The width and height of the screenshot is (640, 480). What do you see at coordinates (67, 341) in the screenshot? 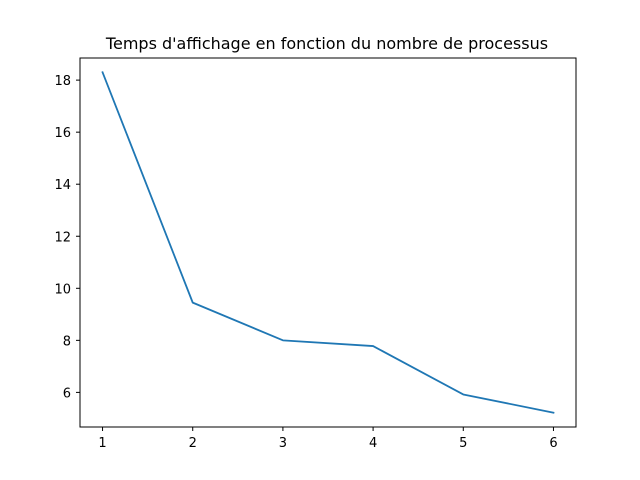
I see `y-tick-label: 8` at bounding box center [67, 341].